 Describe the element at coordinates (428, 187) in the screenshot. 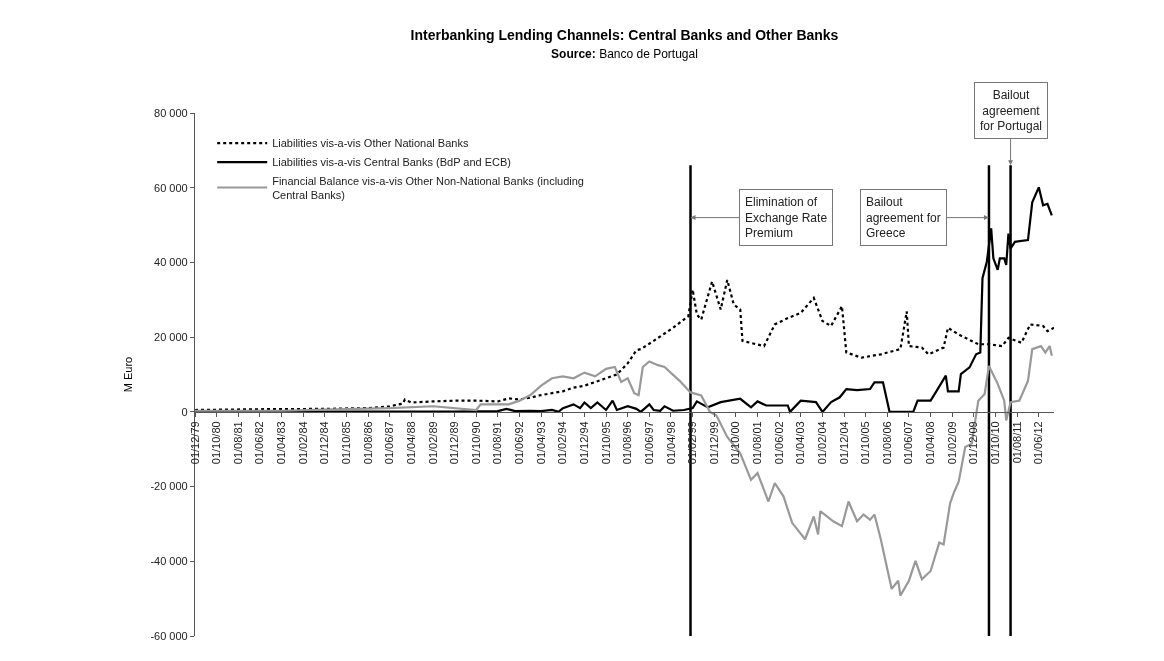

I see `legend-label: Financial Balance vis-a-vis Other Non-National Banks (including Central Banks)` at that location.